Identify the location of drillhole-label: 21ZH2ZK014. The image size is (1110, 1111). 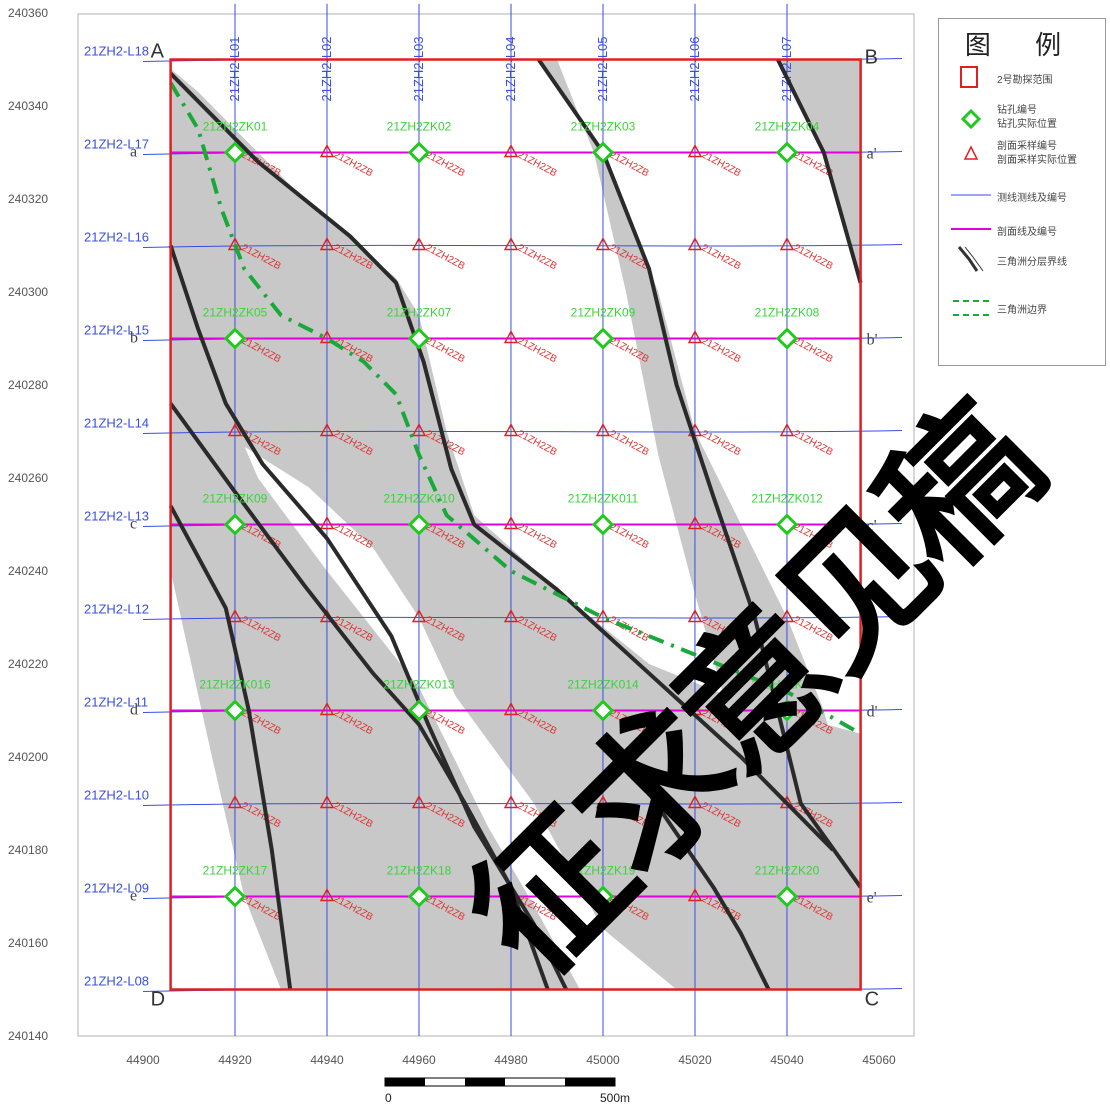
(603, 685).